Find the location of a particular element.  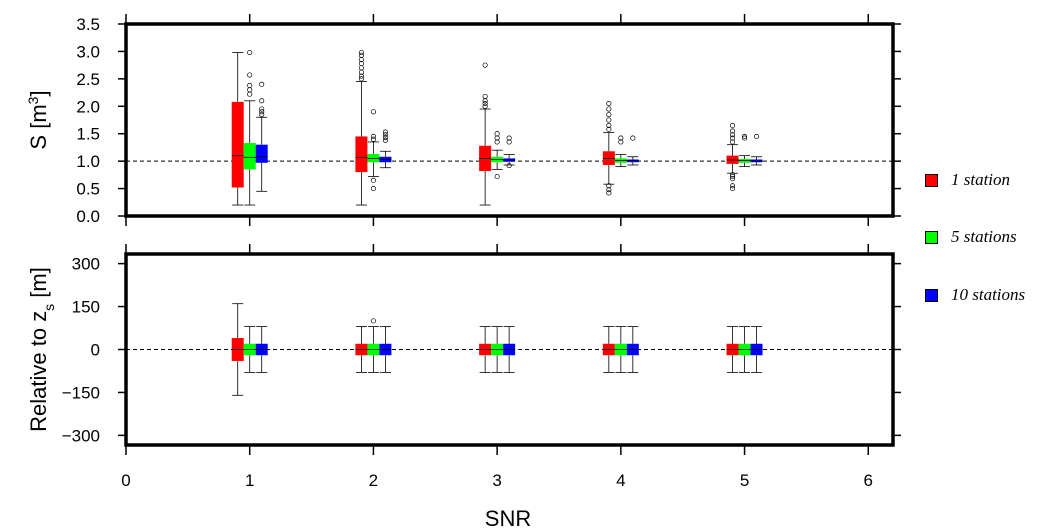

legend-item-1-station: 1 station is located at coordinates (967, 180).